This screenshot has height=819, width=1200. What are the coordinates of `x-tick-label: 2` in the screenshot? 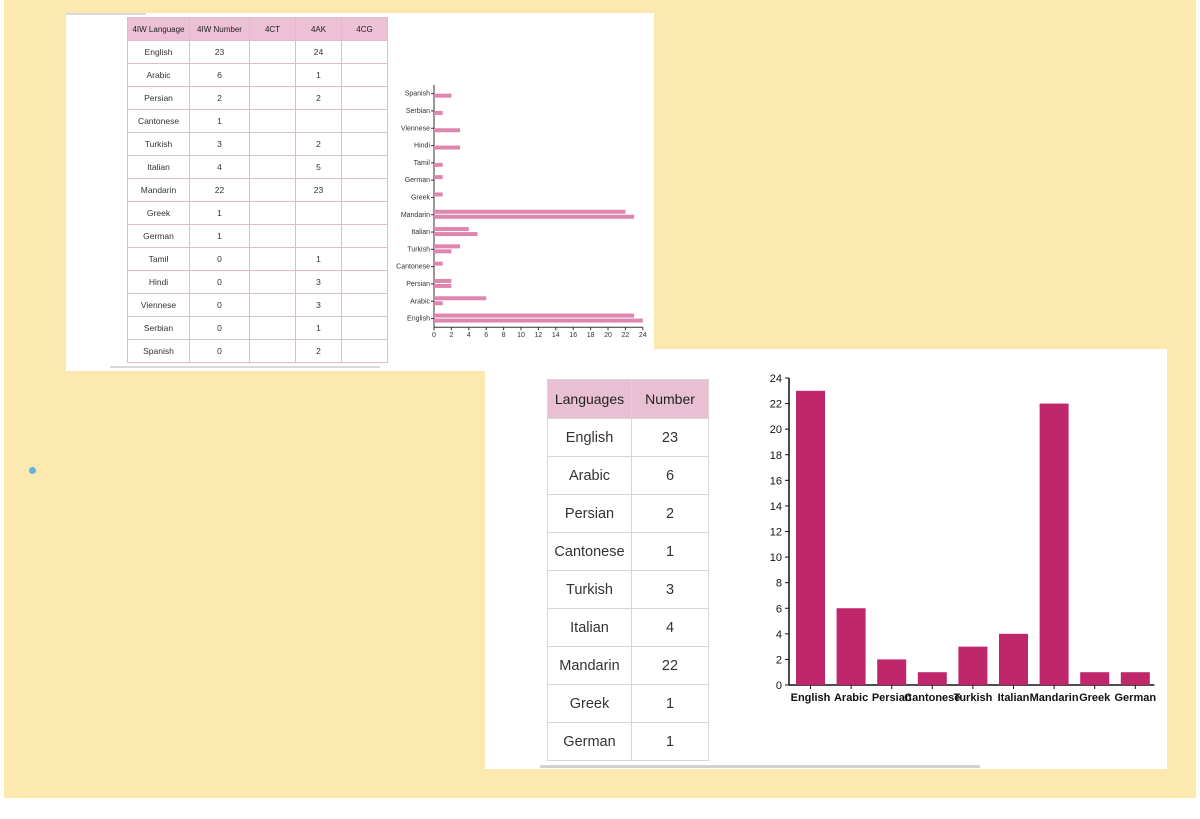 It's located at (451, 335).